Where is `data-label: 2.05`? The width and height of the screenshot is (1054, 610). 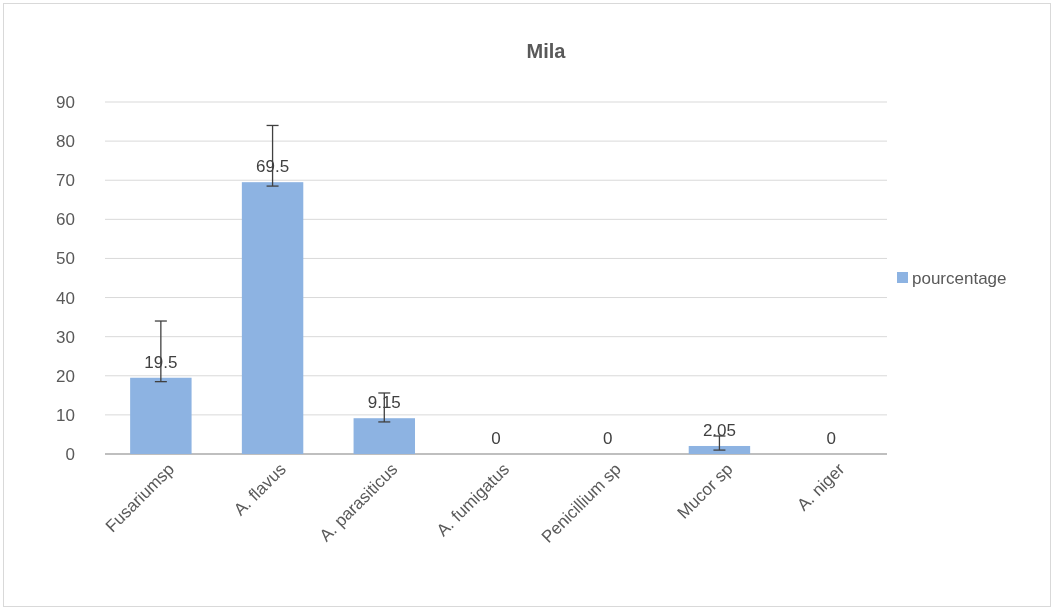 data-label: 2.05 is located at coordinates (719, 430).